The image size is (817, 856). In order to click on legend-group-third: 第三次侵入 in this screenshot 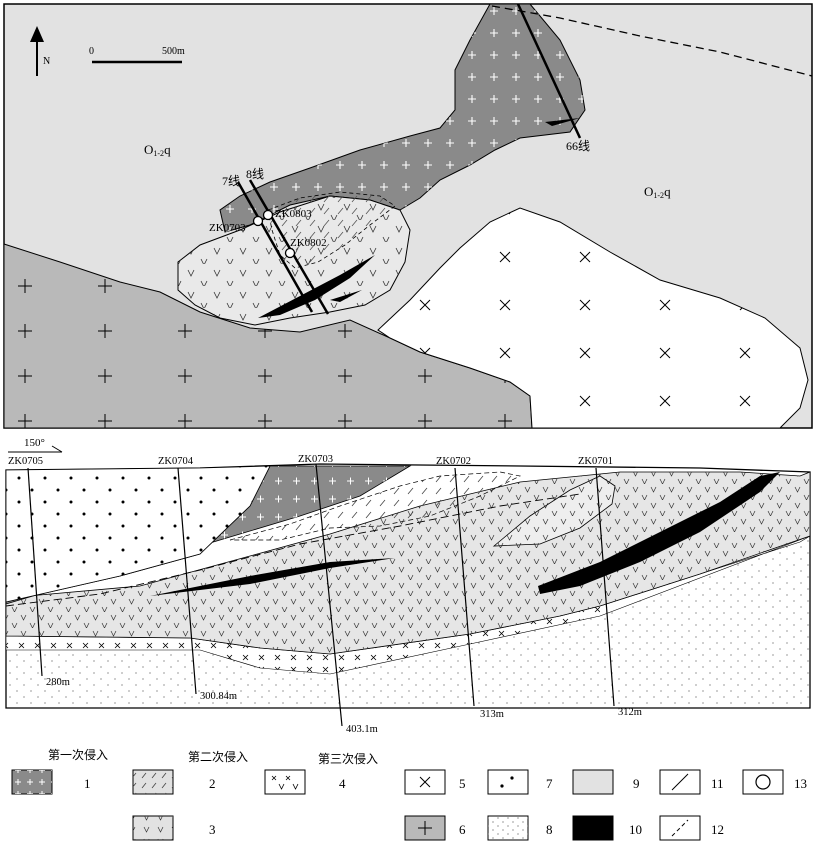, I will do `click(348, 758)`.